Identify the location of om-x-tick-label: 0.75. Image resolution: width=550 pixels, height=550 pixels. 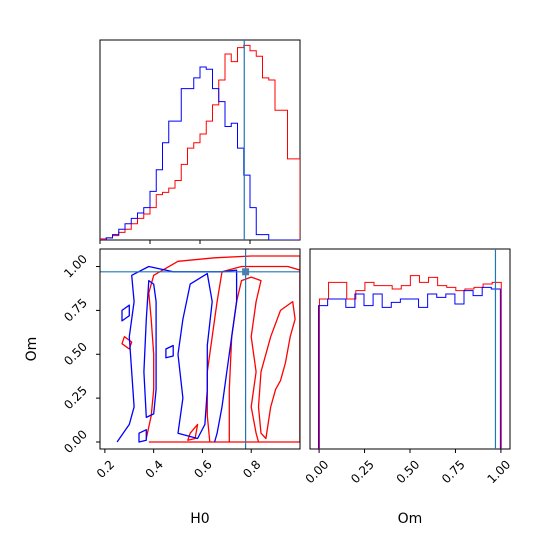
(453, 471).